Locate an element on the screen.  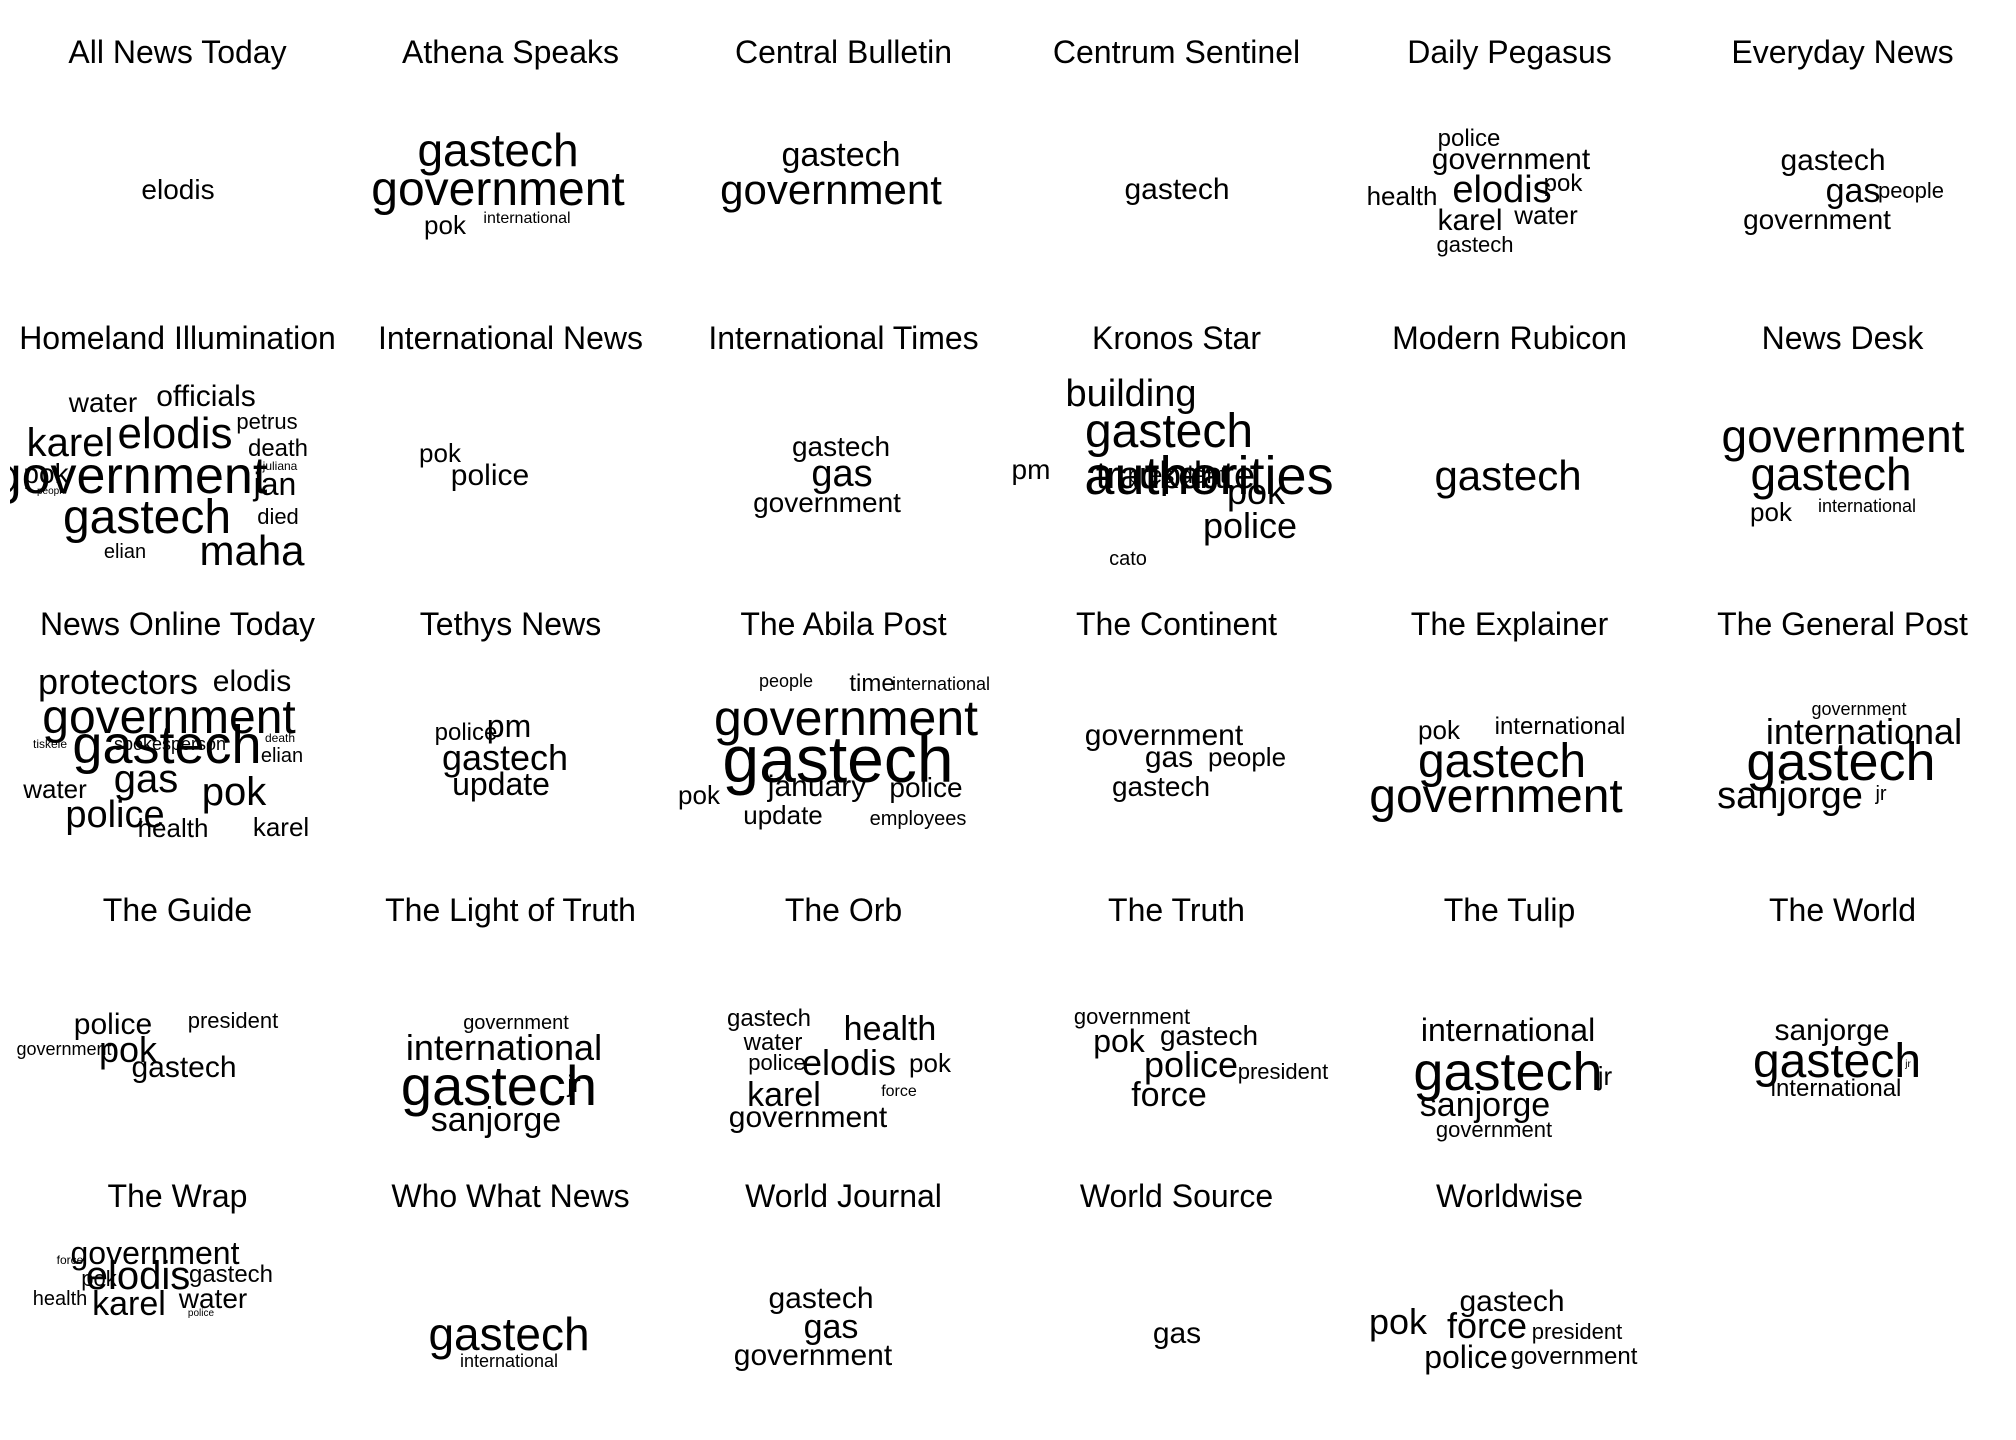
panel-title: The Light of Truth is located at coordinates (510, 910).